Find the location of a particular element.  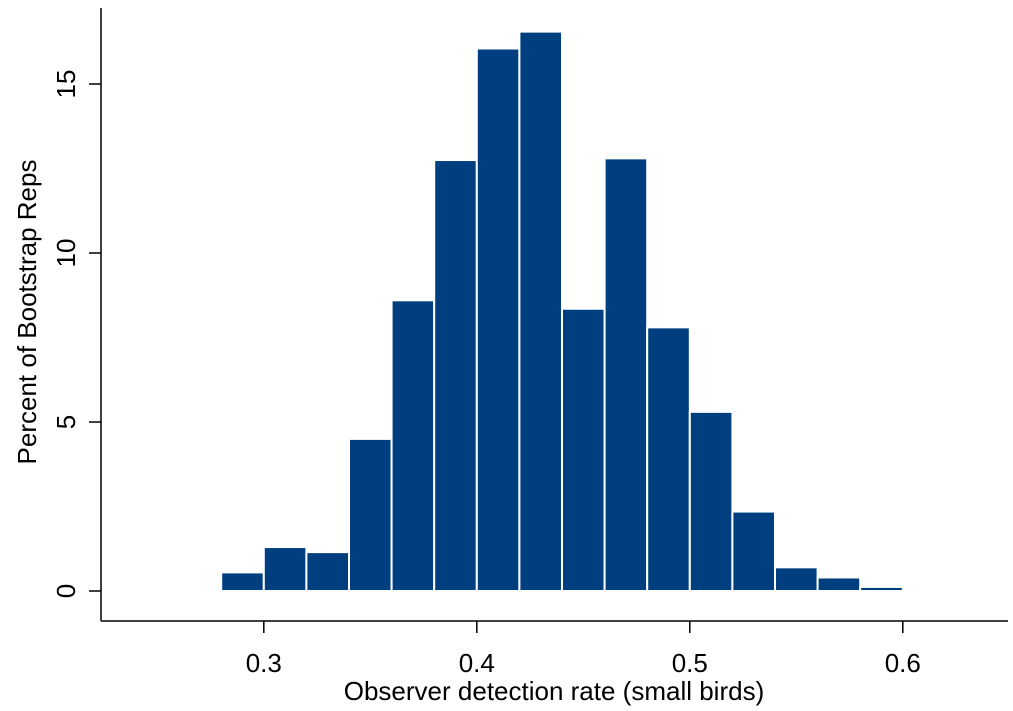

x-tick-label: 0.4 is located at coordinates (477, 663).